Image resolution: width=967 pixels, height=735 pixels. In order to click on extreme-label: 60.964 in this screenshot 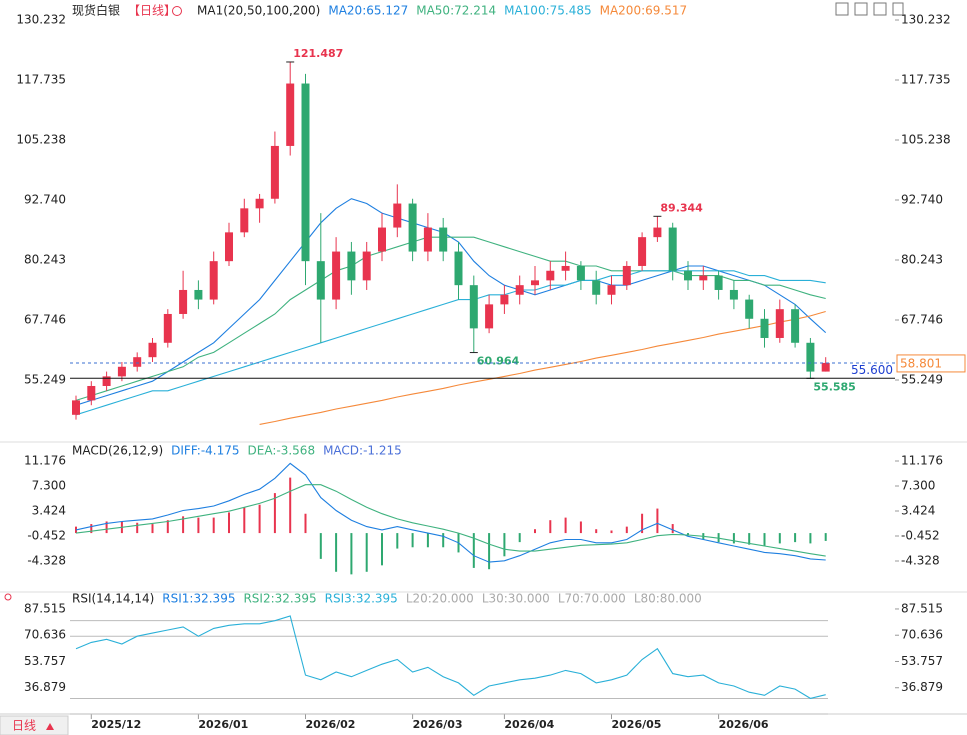, I will do `click(498, 361)`.